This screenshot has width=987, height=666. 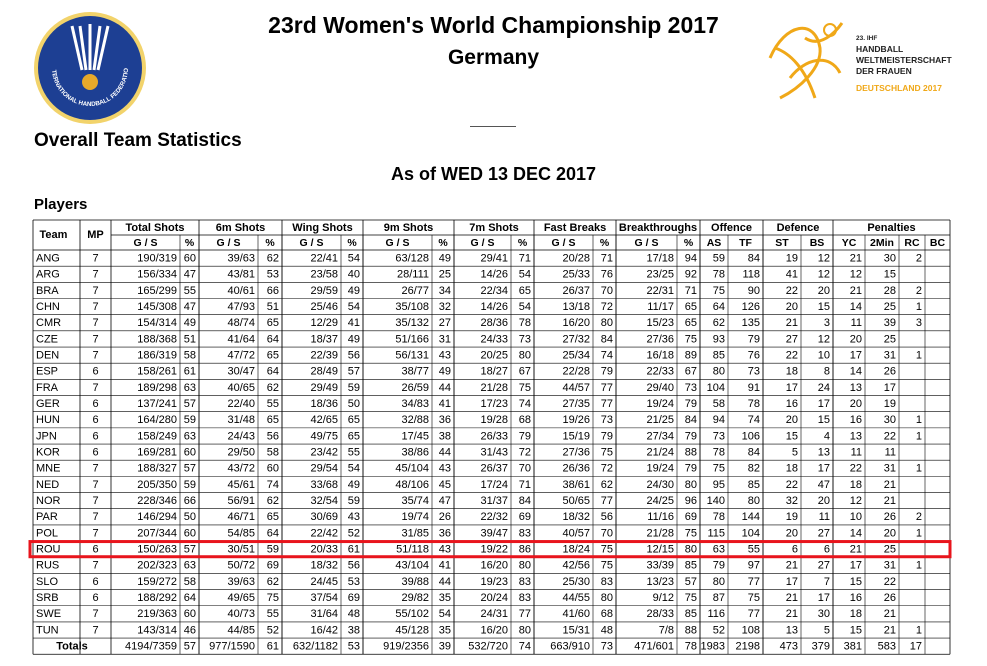 What do you see at coordinates (824, 388) in the screenshot?
I see `cell: 24` at bounding box center [824, 388].